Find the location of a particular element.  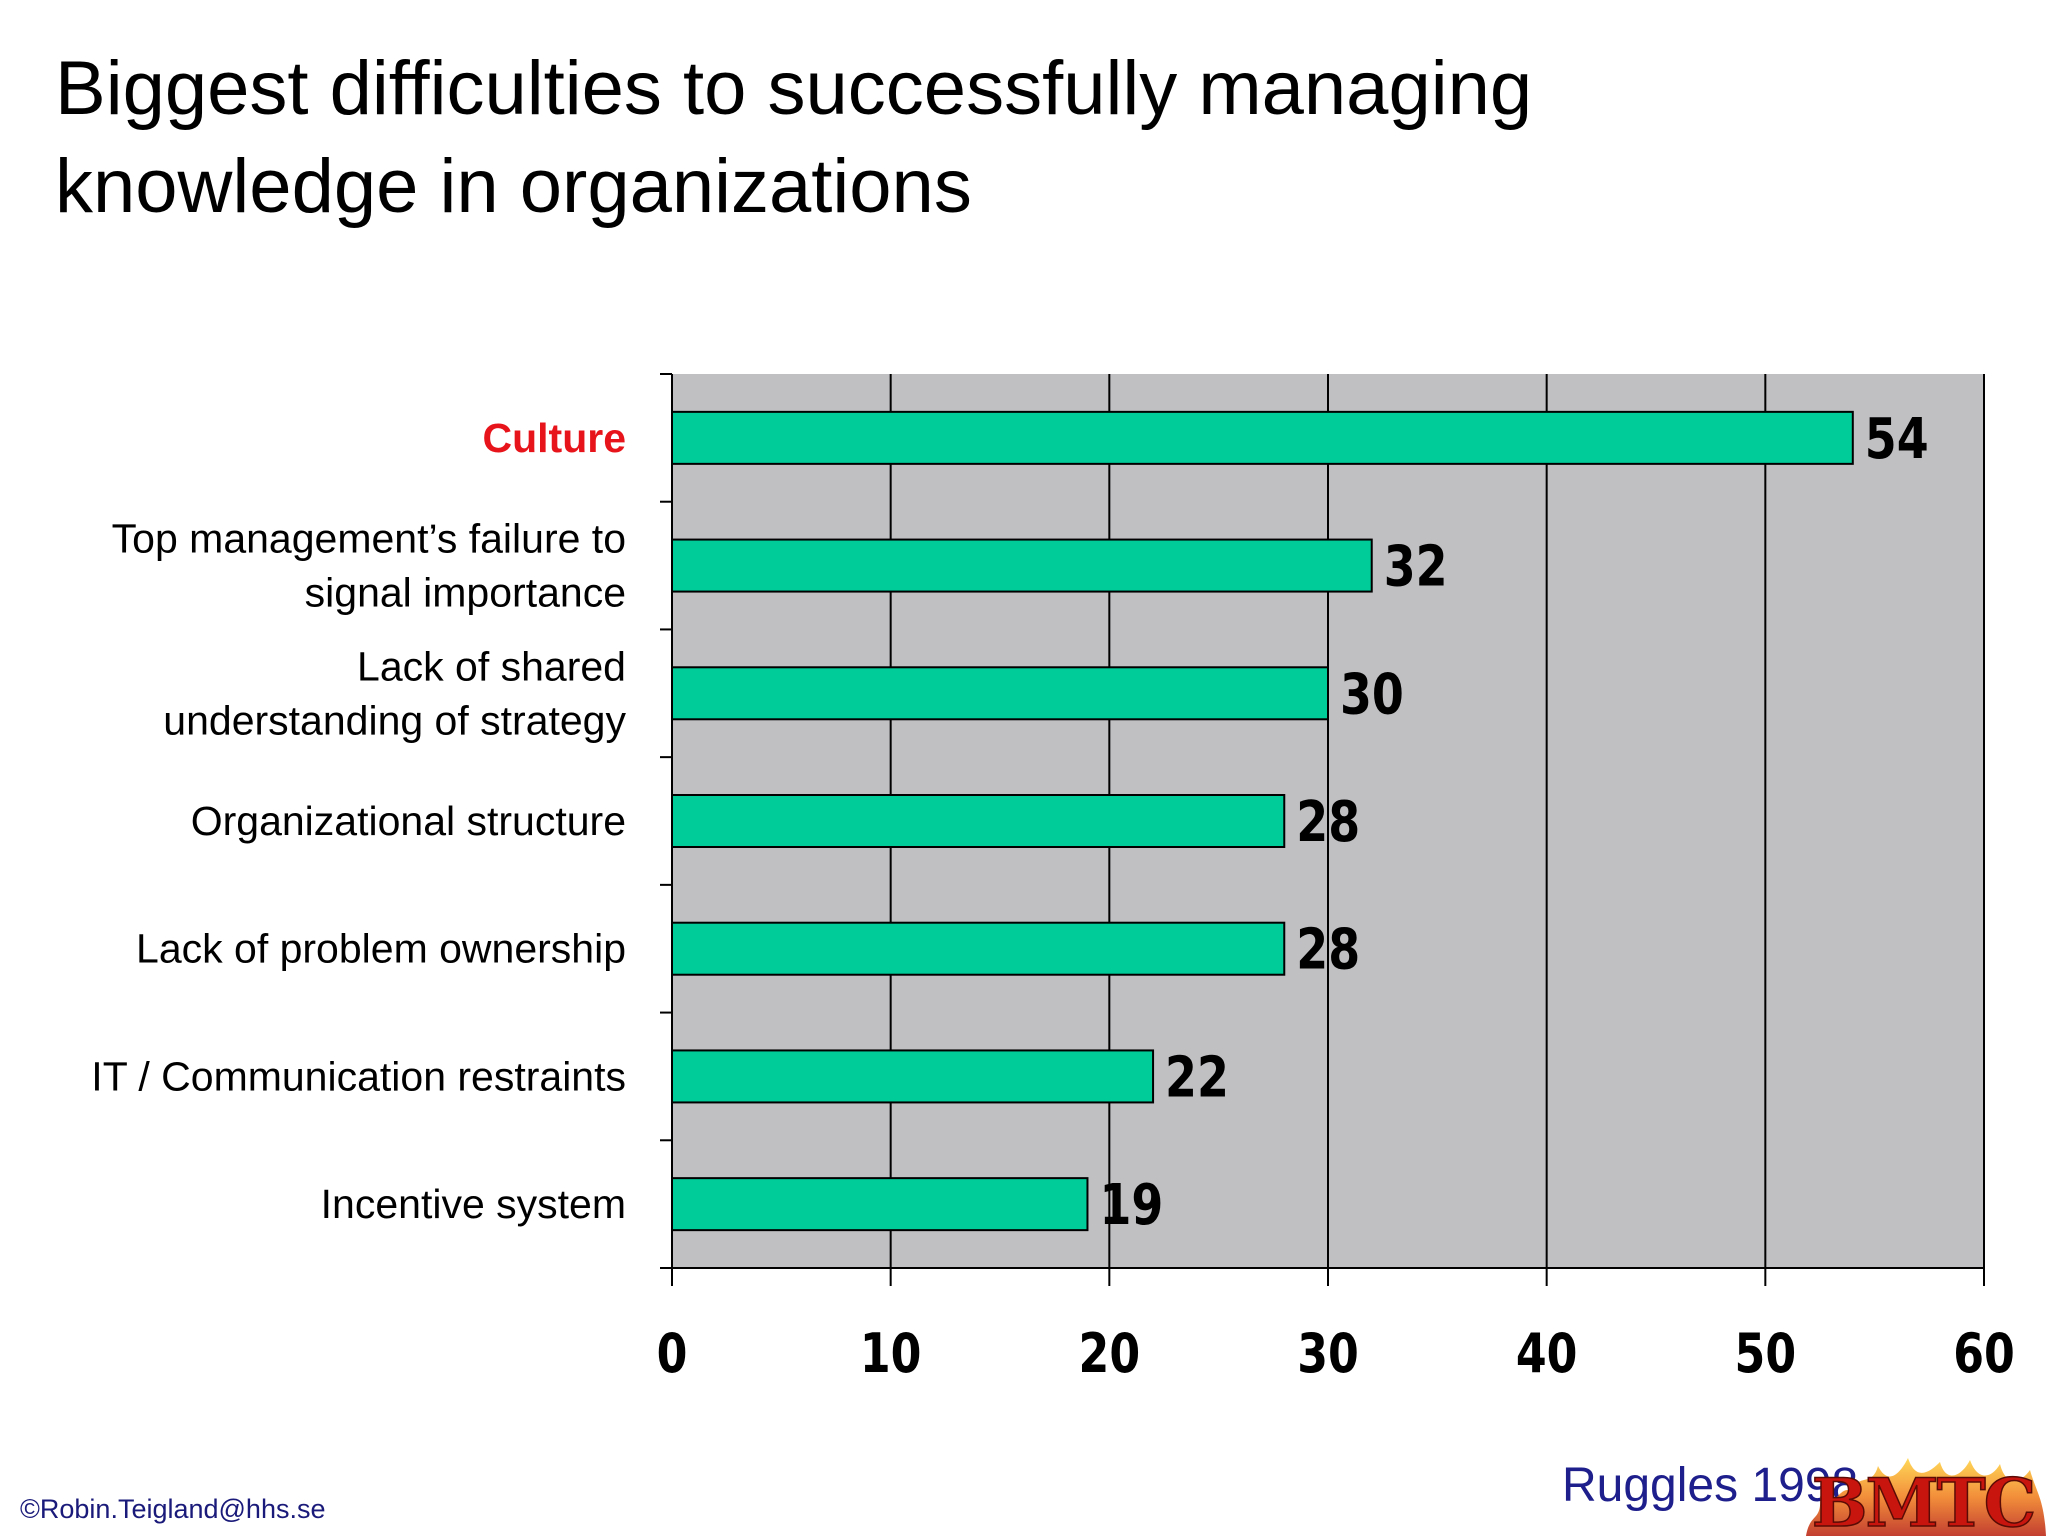

data-label-6: 19 is located at coordinates (1131, 1206).